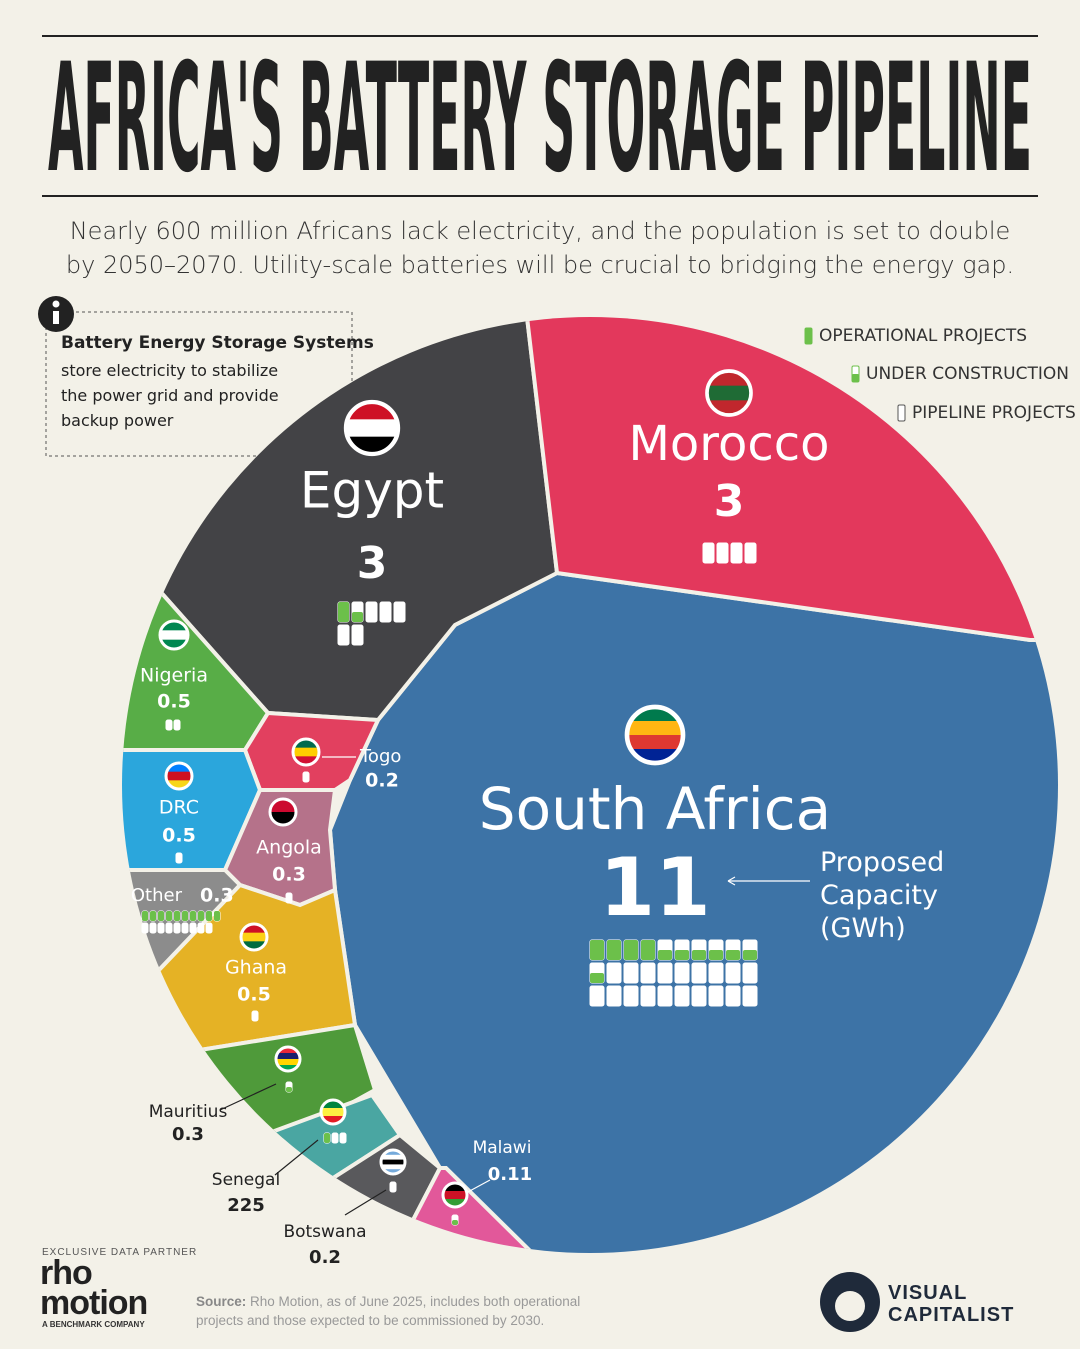  What do you see at coordinates (882, 895) in the screenshot?
I see `annotation: Proposed Capacity (GWh)` at bounding box center [882, 895].